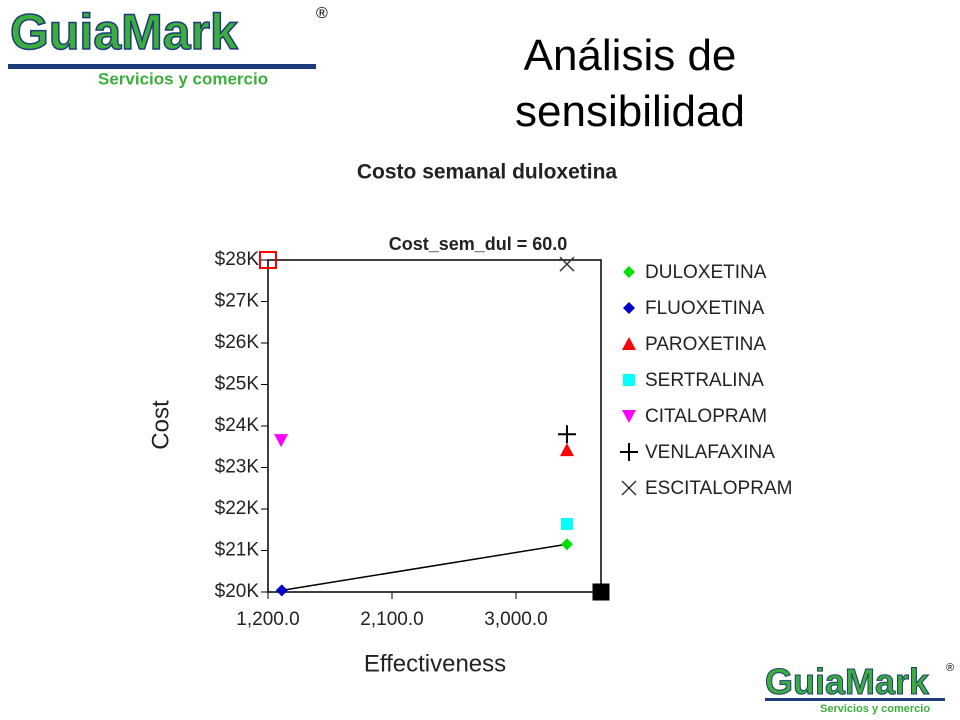  I want to click on legend-label: CITALOPRAM, so click(706, 416).